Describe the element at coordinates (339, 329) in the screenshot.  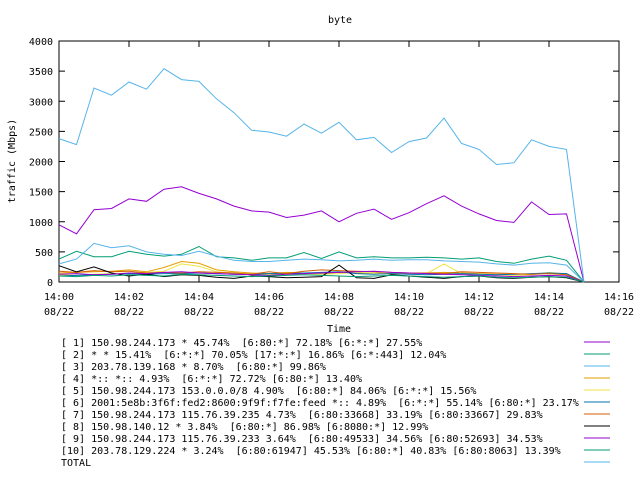
I see `x-axis-label: Time` at that location.